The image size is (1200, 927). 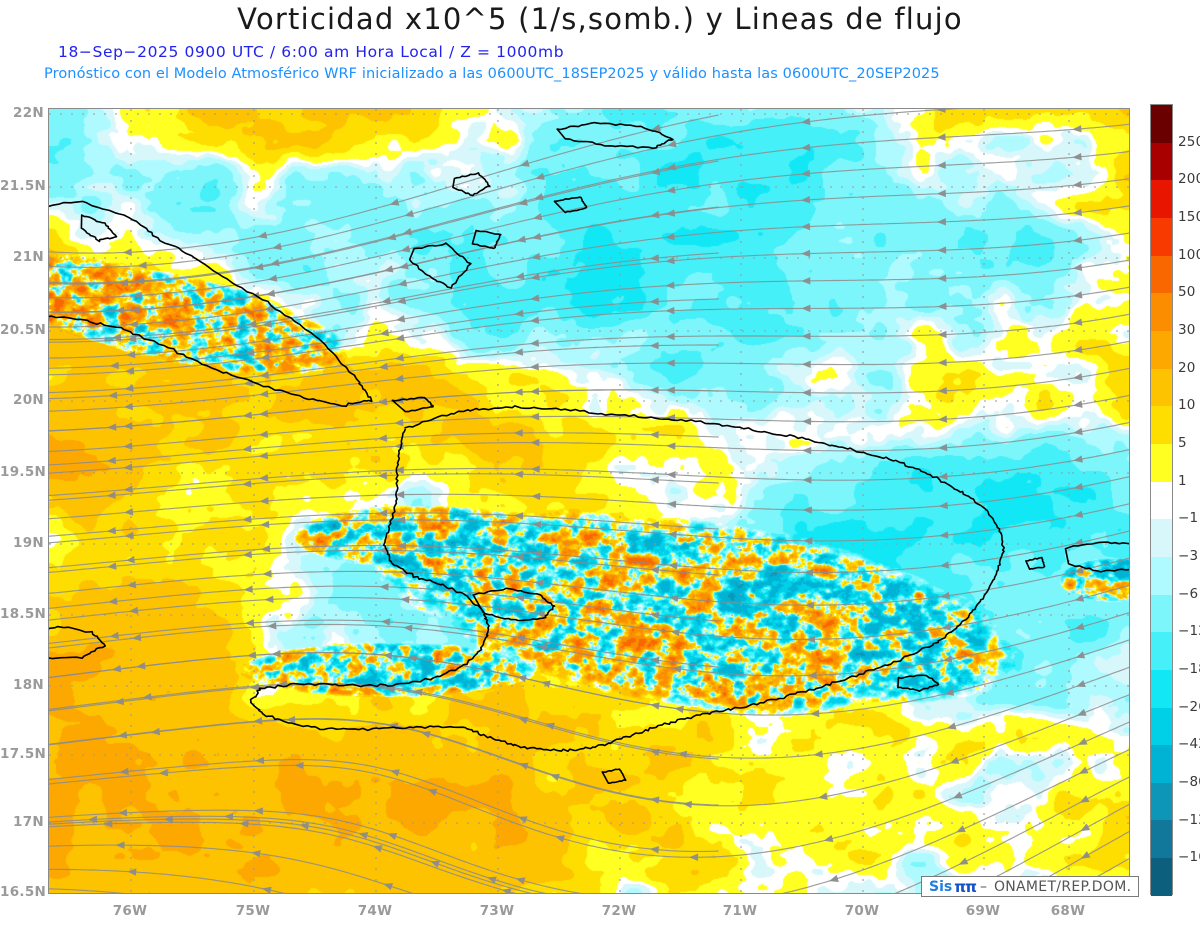 I want to click on brand-glyph-icon: ππ, so click(x=965, y=887).